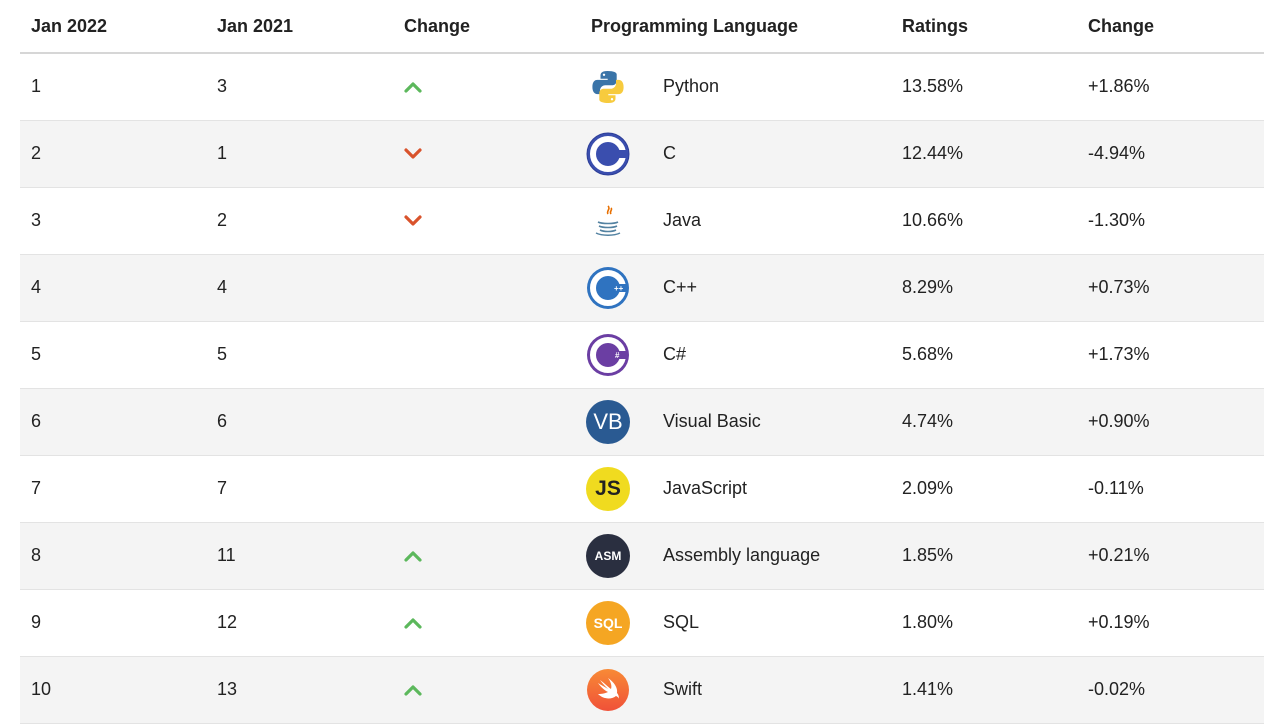 The image size is (1280, 726). I want to click on language-cell: # C#, so click(735, 355).